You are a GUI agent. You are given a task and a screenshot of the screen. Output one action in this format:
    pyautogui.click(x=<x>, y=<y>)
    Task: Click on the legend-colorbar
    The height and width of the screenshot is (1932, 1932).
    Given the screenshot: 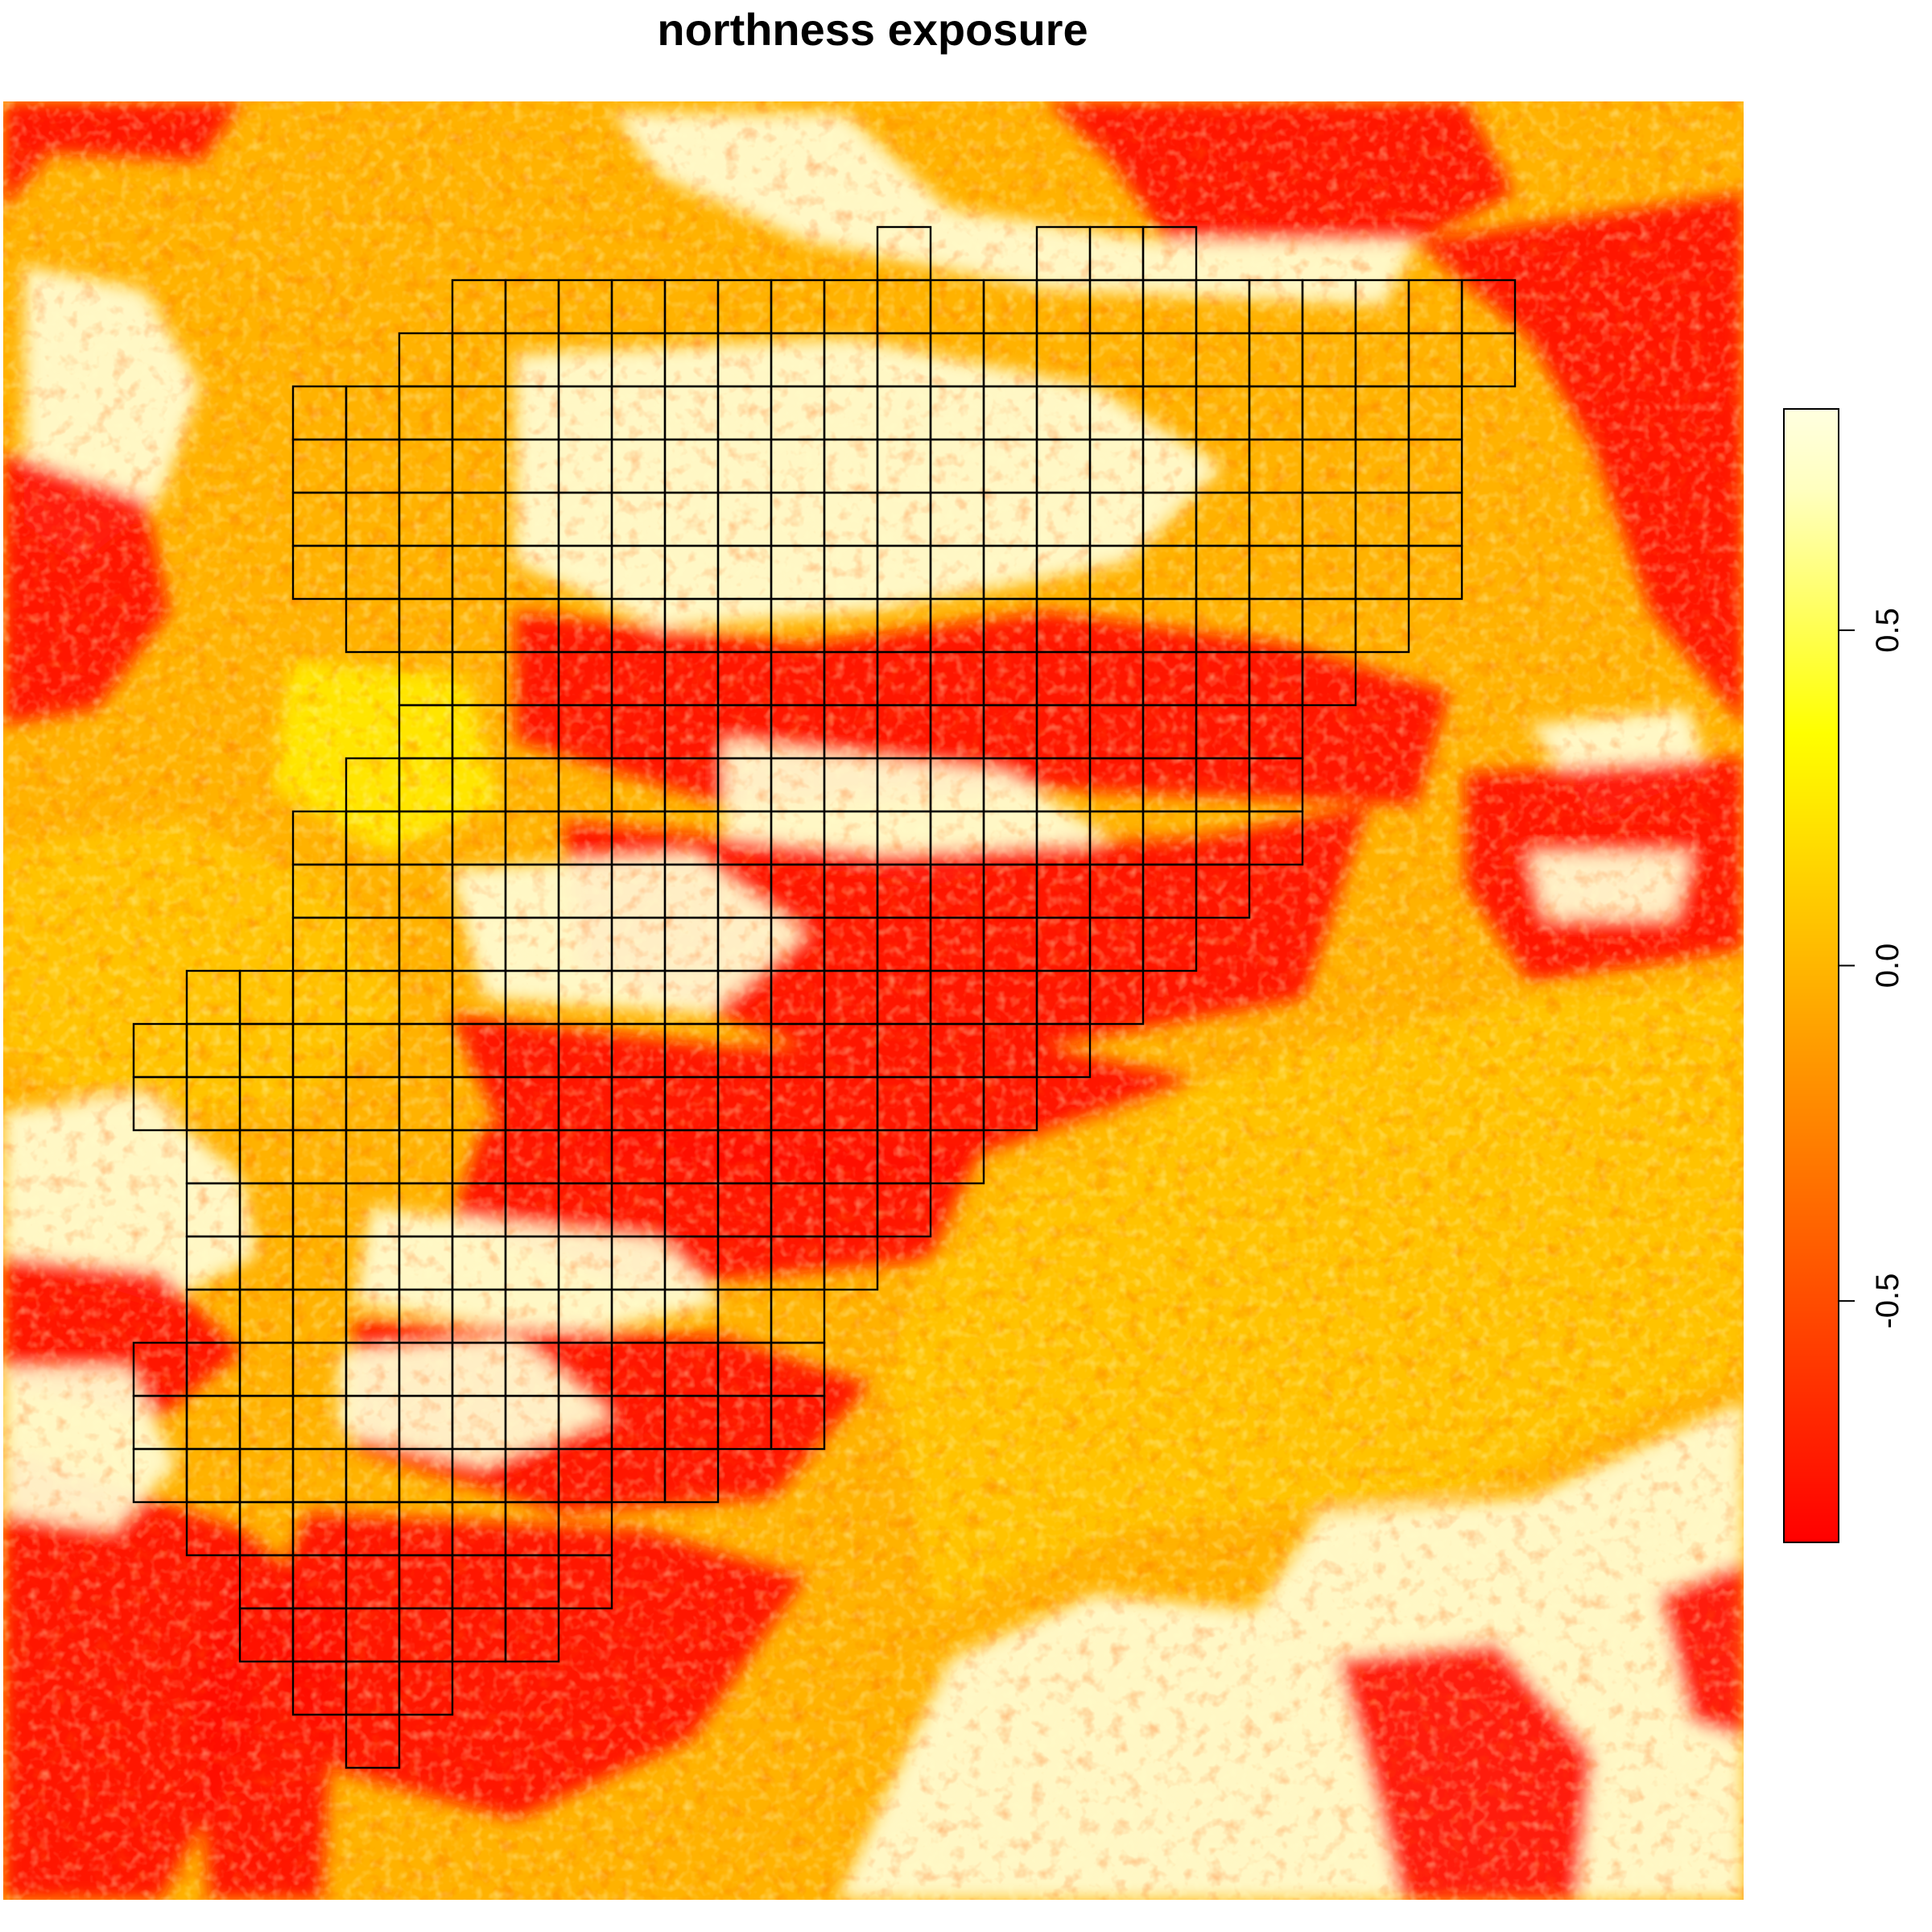 What is the action you would take?
    pyautogui.click(x=1811, y=975)
    